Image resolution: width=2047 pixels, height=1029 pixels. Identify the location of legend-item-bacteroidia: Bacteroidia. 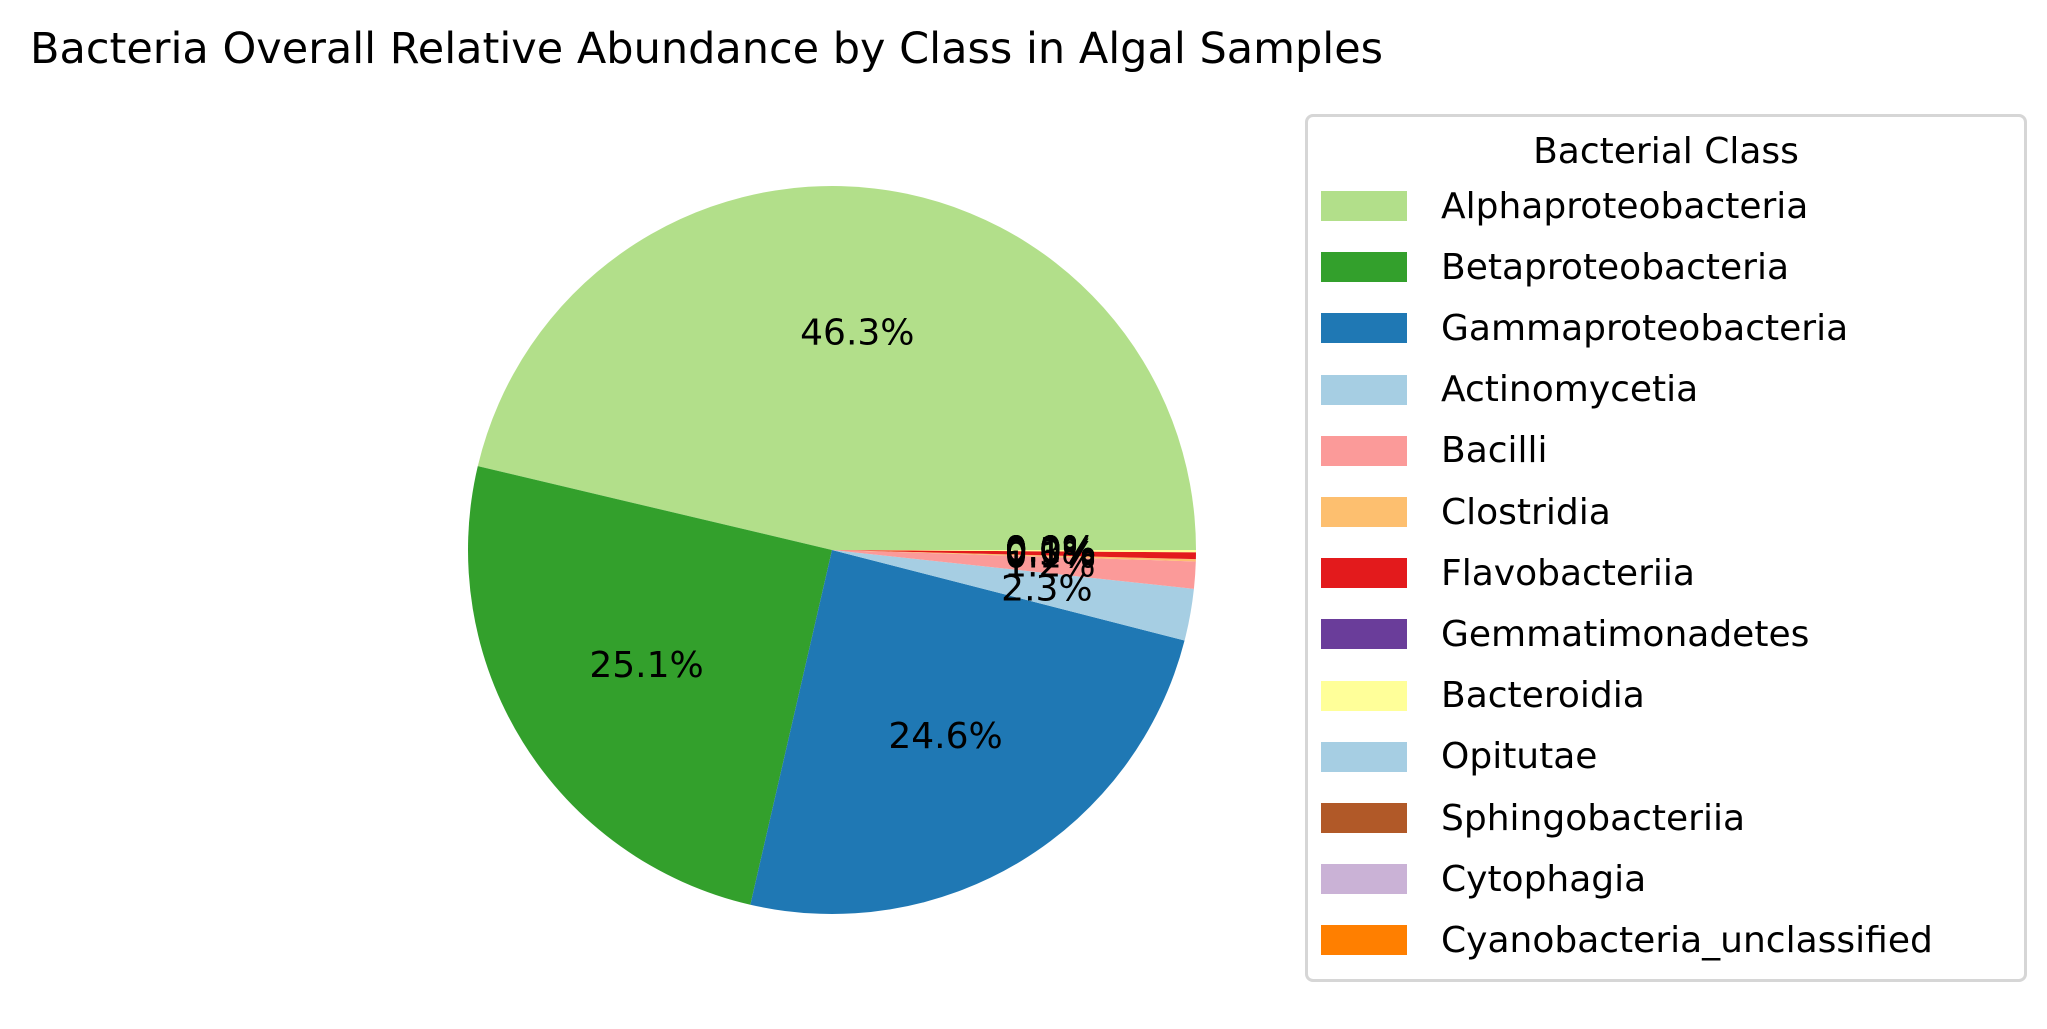
(1483, 696).